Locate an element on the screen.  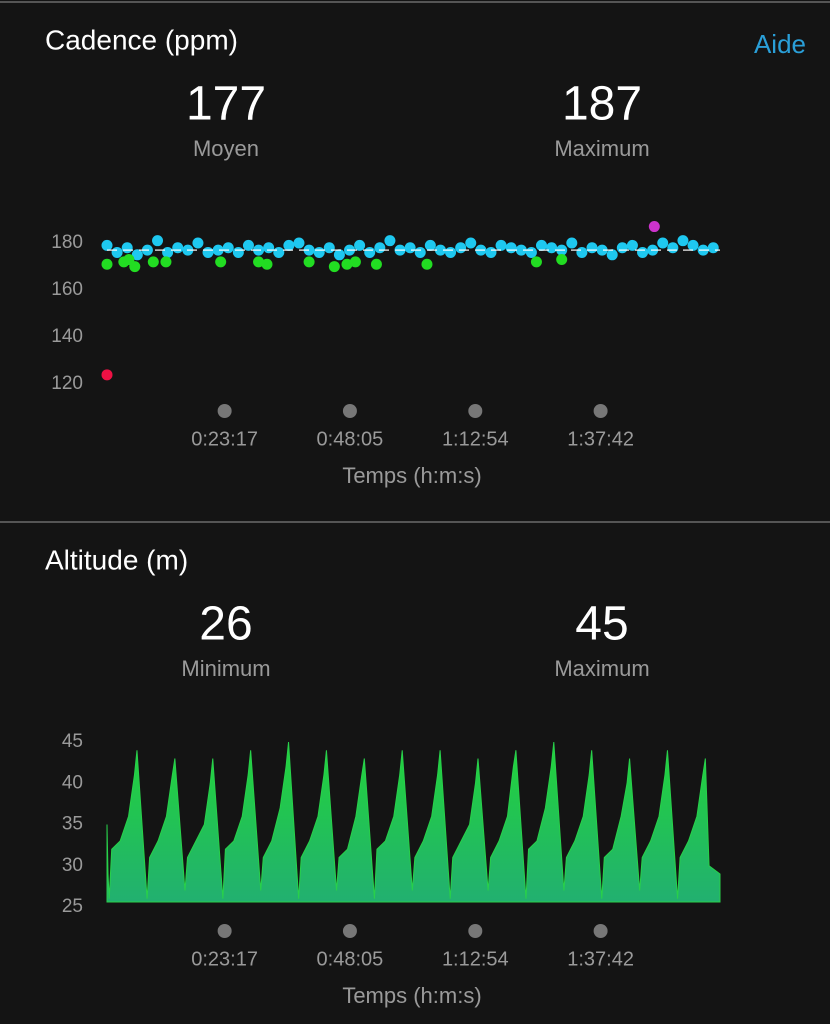
y-tick-label: 40 is located at coordinates (72, 782).